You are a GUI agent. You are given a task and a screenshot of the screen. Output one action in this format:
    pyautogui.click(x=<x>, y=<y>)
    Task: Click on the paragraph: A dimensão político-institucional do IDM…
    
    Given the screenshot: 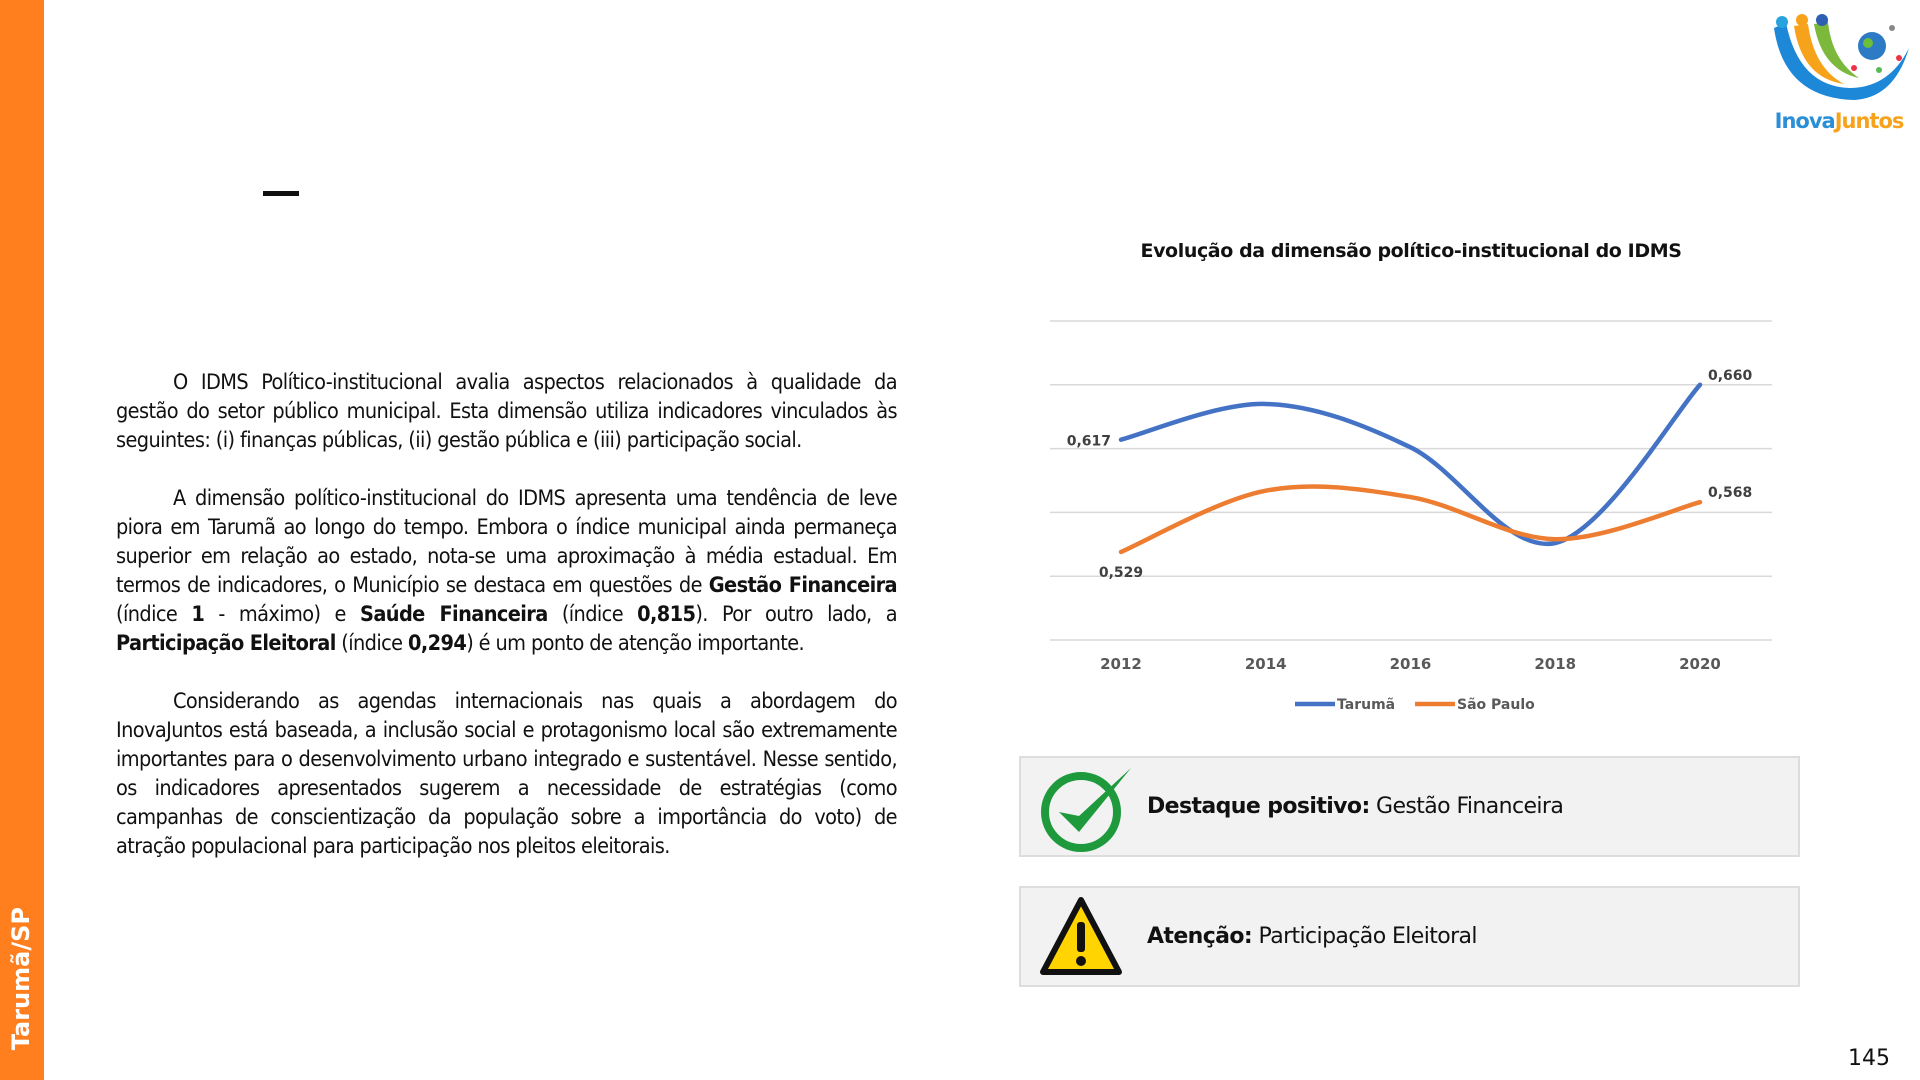 What is the action you would take?
    pyautogui.click(x=507, y=571)
    